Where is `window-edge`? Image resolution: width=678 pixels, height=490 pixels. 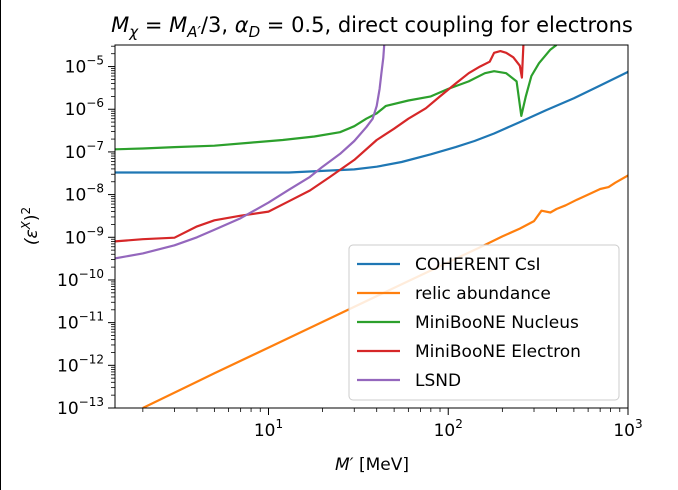 window-edge is located at coordinates (0, 245).